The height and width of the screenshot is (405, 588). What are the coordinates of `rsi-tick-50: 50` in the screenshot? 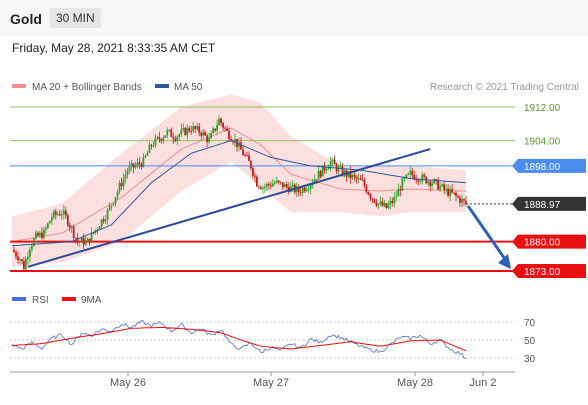 It's located at (530, 341).